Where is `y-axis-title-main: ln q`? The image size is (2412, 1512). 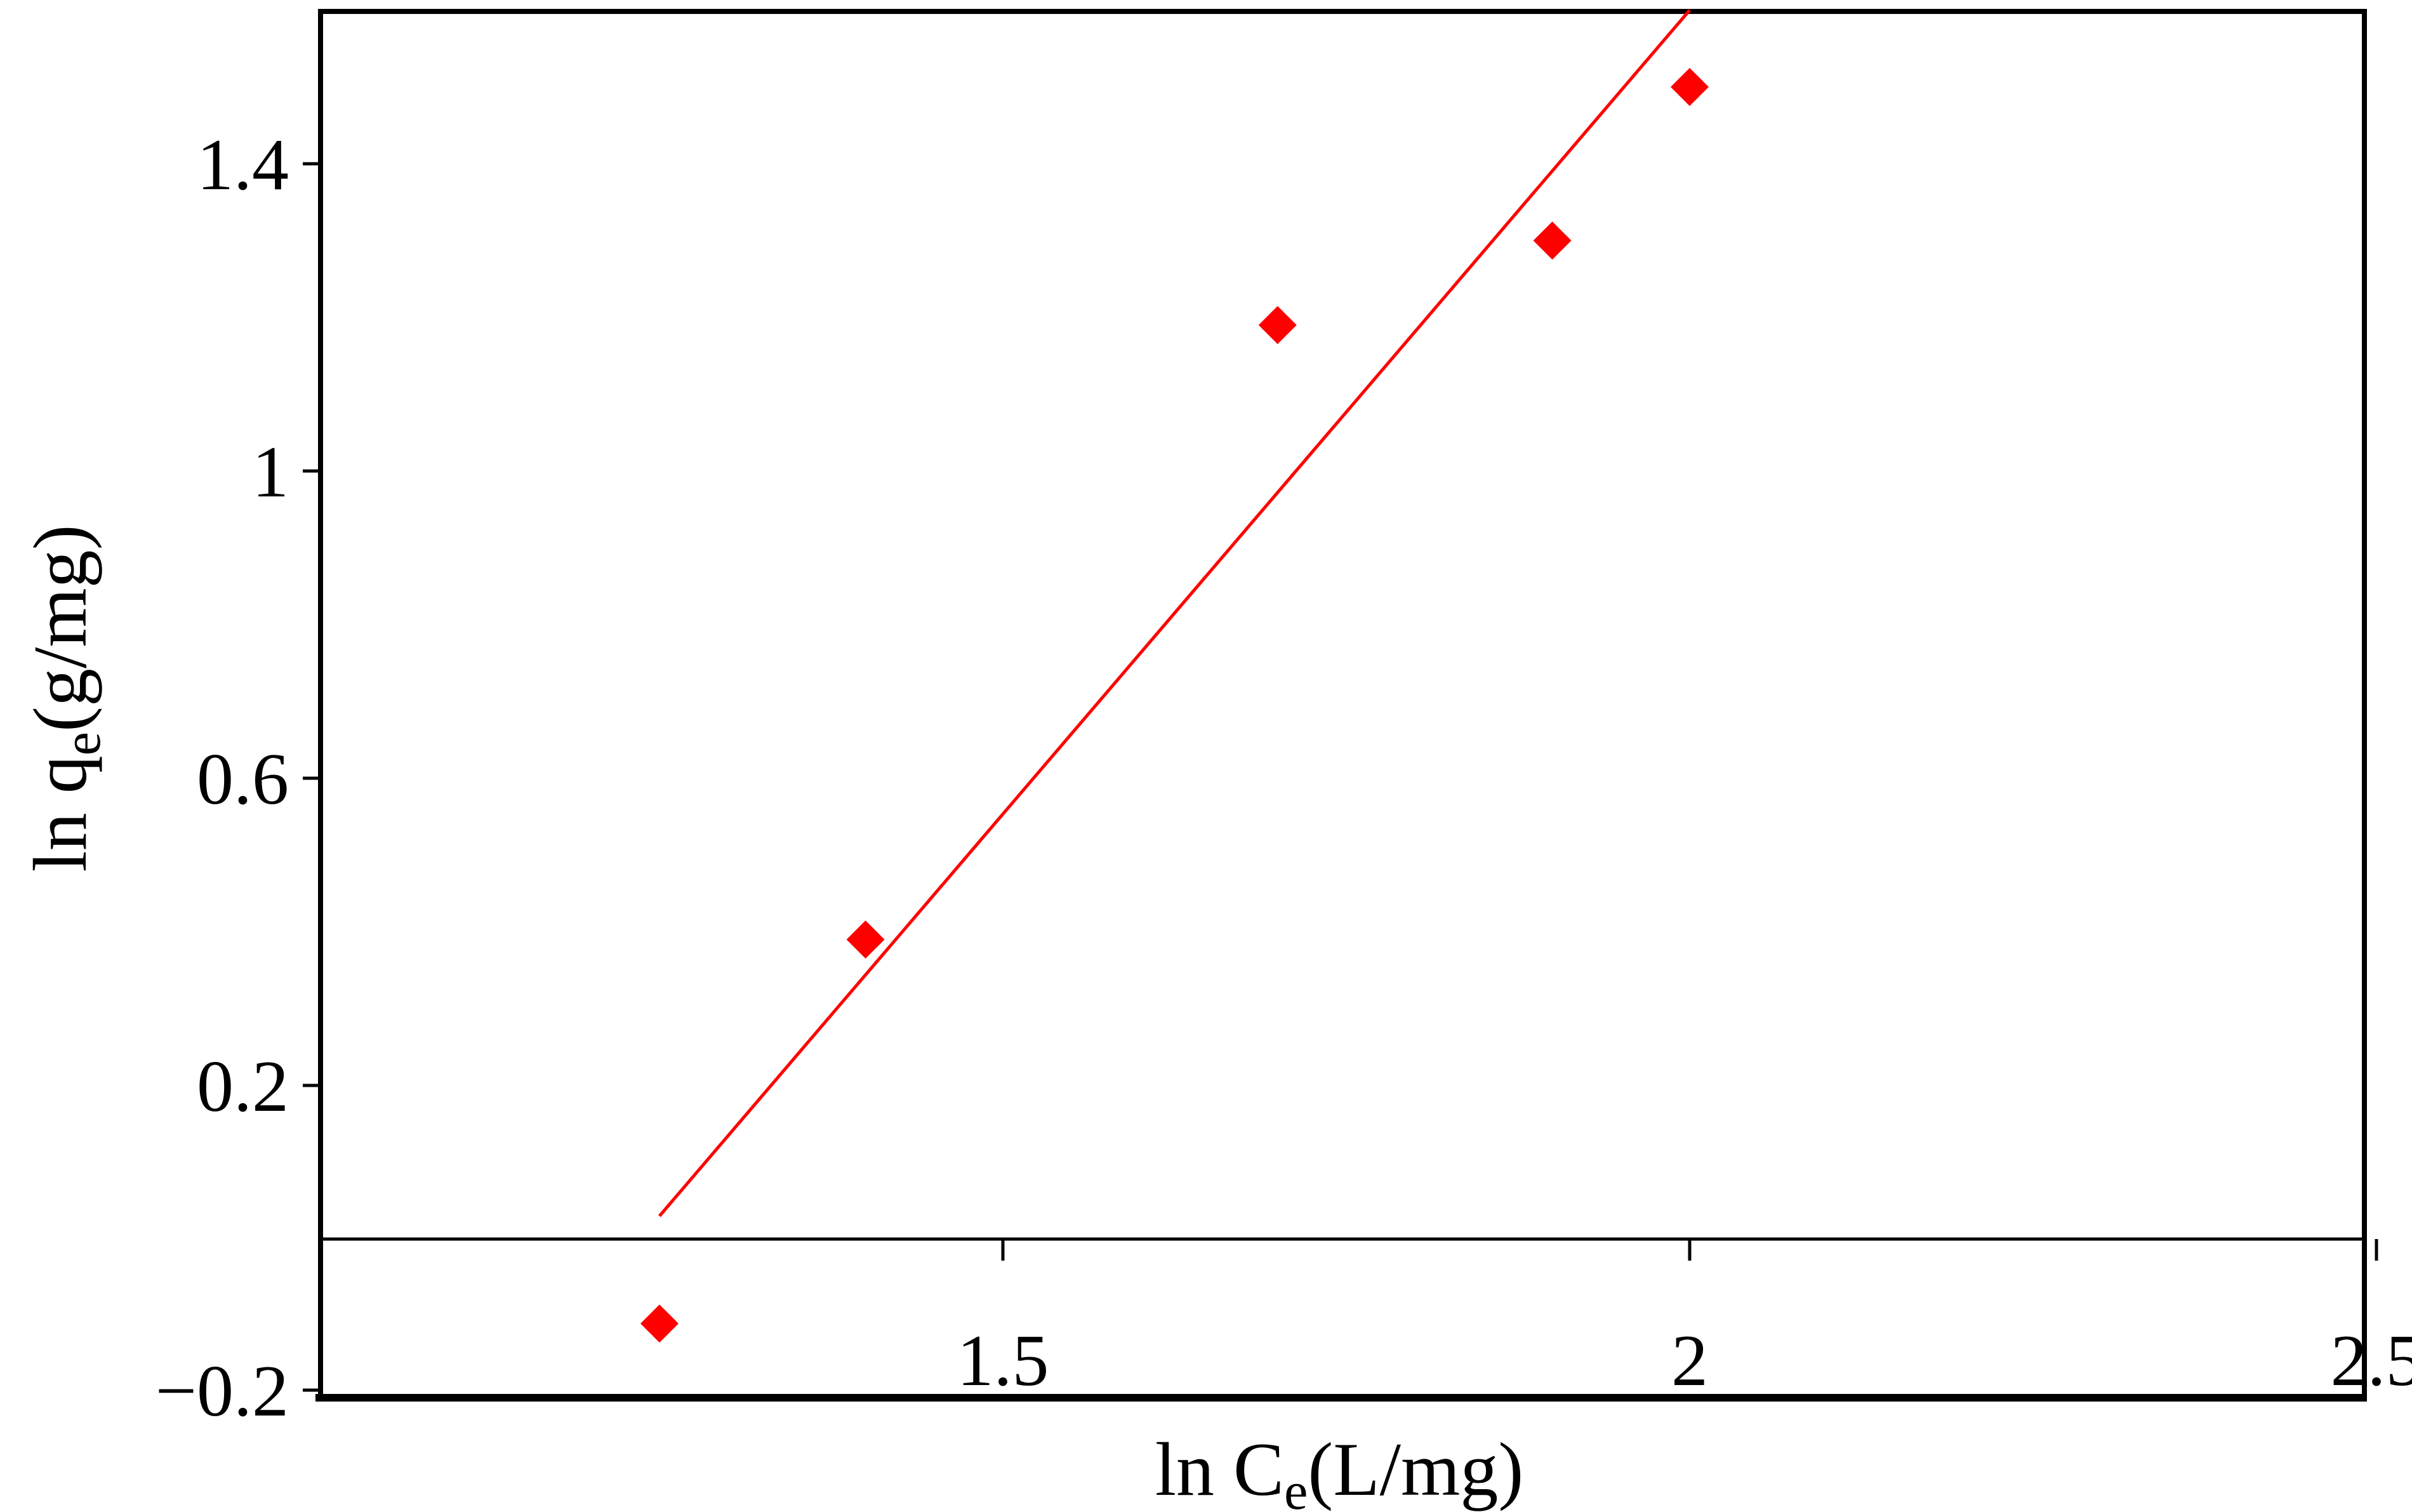
y-axis-title-main: ln q is located at coordinates (60, 813).